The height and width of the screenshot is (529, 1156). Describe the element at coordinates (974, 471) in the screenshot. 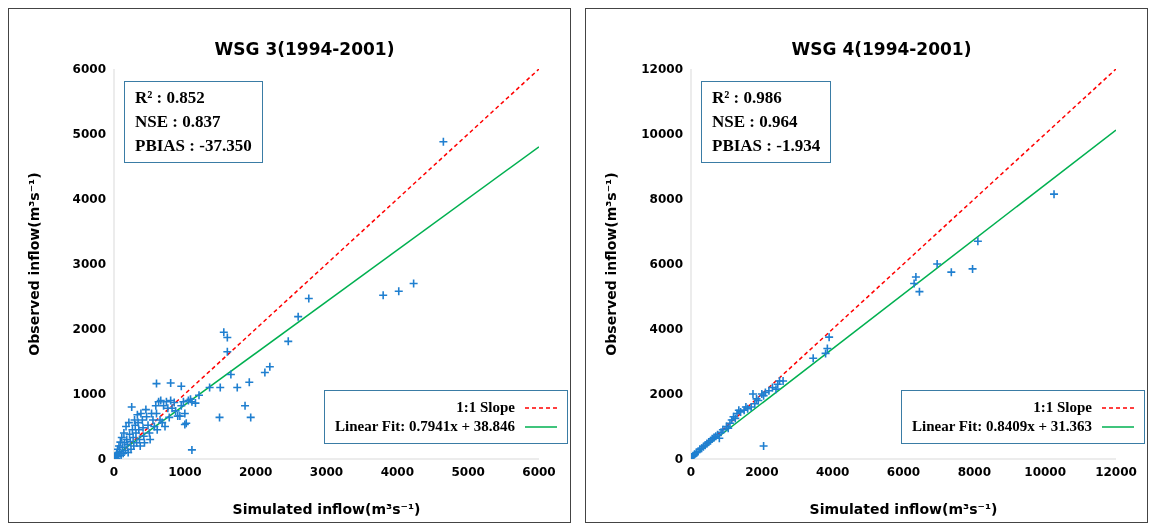

I see `x-tick-label: 8000` at that location.